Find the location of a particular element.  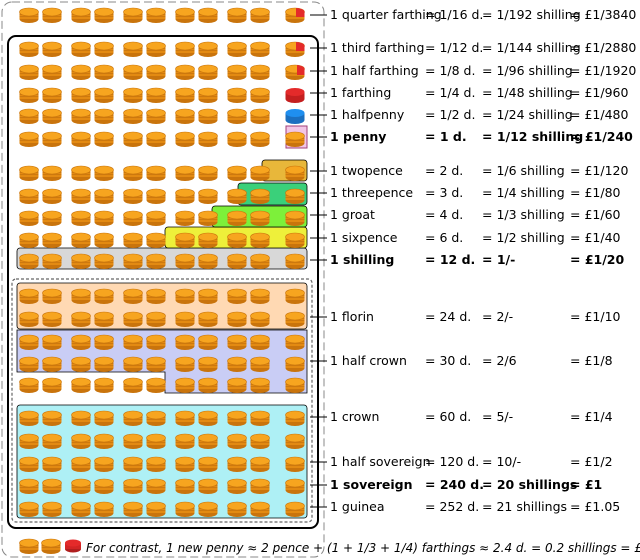

value-pence: = 4 d. is located at coordinates (444, 214).